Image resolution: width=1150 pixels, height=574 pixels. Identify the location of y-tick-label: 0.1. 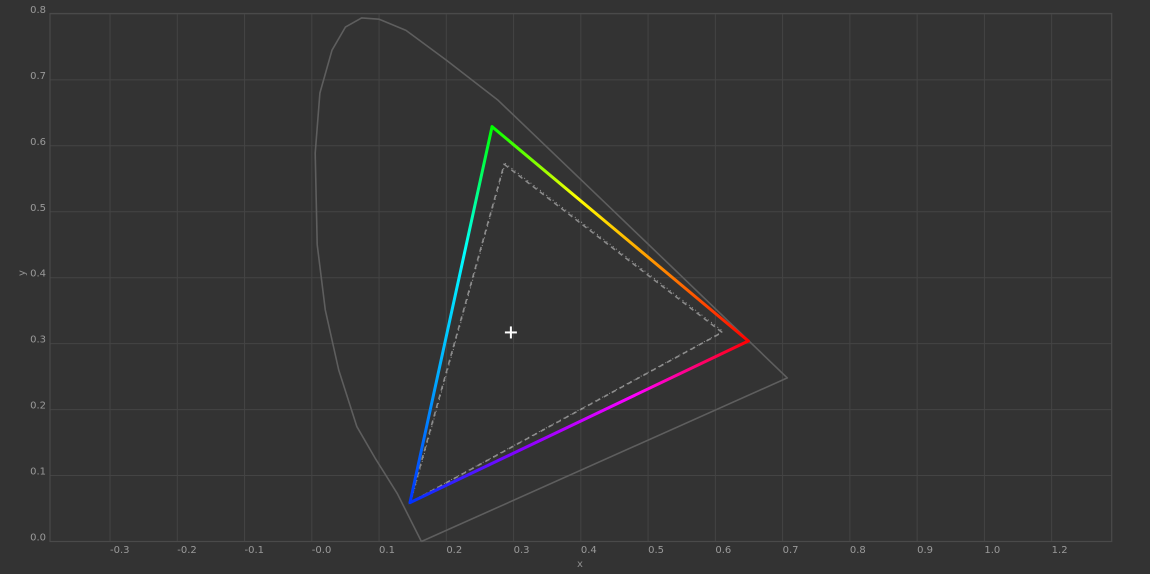
(38, 472).